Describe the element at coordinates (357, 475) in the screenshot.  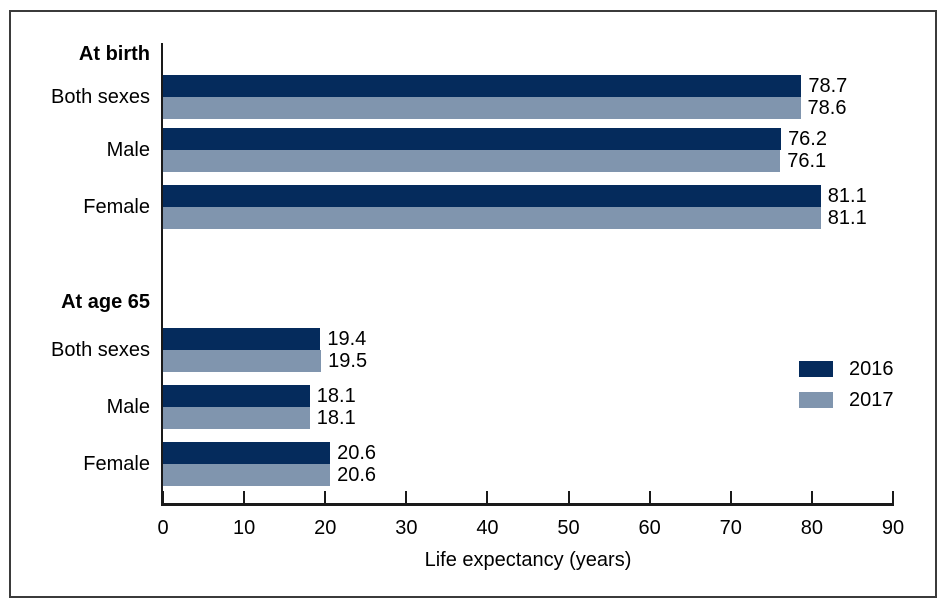
I see `value-label-2017: 20.6` at that location.